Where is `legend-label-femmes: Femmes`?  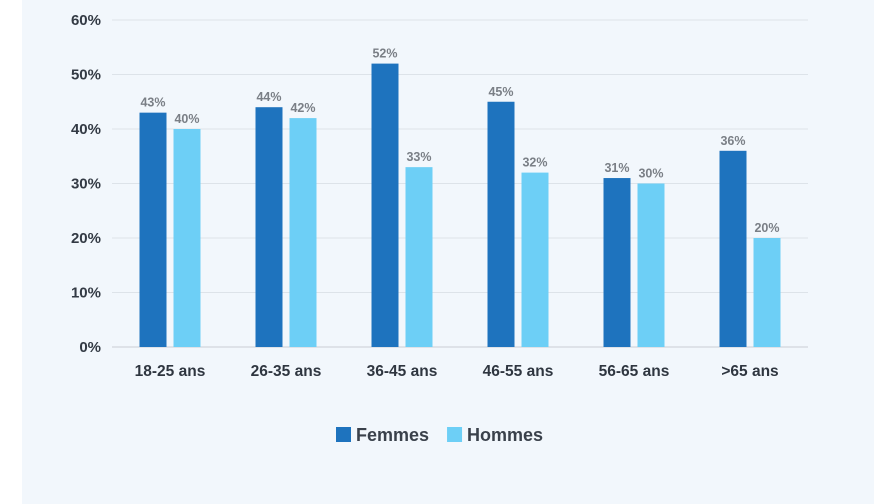
legend-label-femmes: Femmes is located at coordinates (392, 435).